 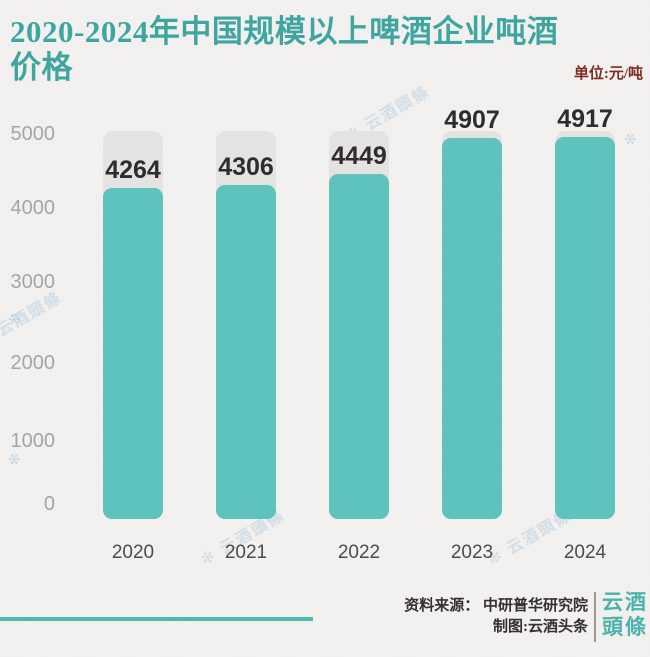 I want to click on x-axis-label-2023: 2023, so click(x=472, y=552).